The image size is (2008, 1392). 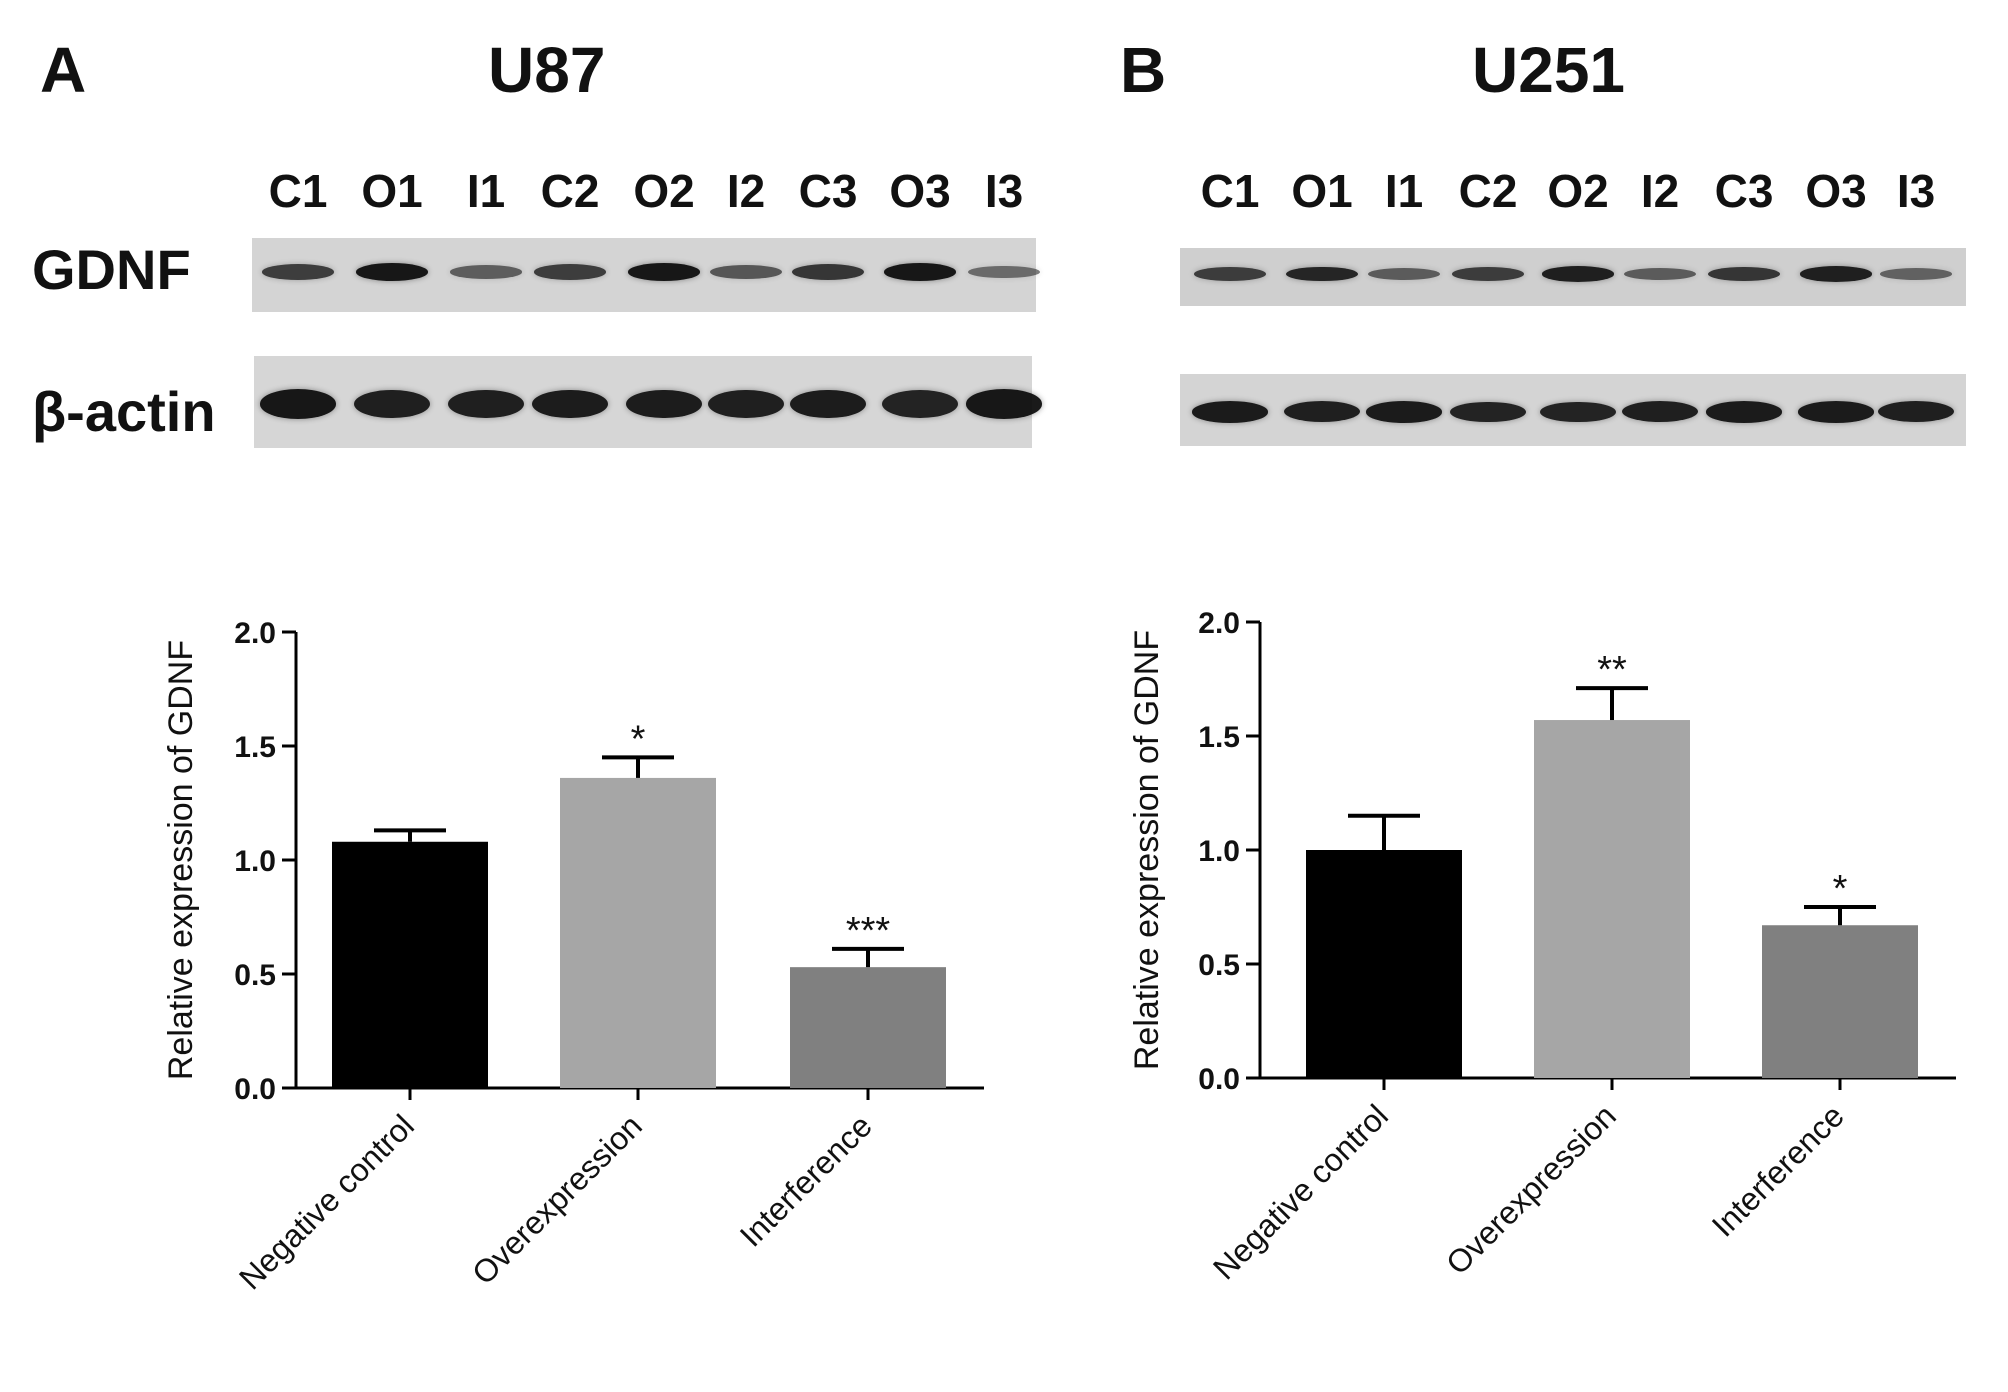 What do you see at coordinates (1612, 670) in the screenshot?
I see `significance-marker: **` at bounding box center [1612, 670].